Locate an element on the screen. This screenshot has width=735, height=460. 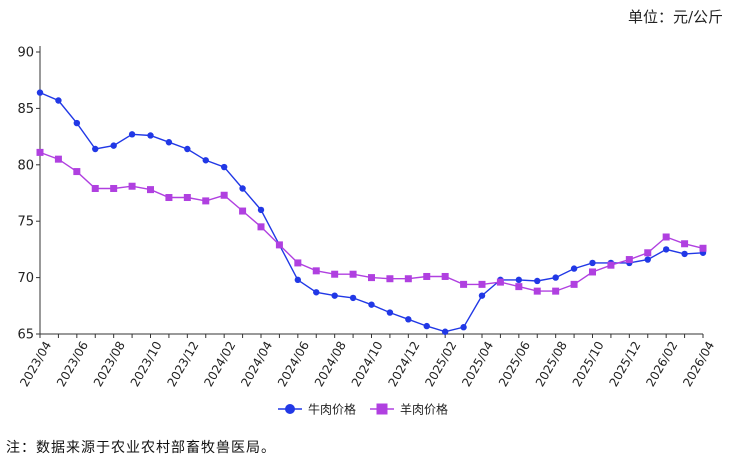
y-tick-label: 70 is located at coordinates (25, 278).